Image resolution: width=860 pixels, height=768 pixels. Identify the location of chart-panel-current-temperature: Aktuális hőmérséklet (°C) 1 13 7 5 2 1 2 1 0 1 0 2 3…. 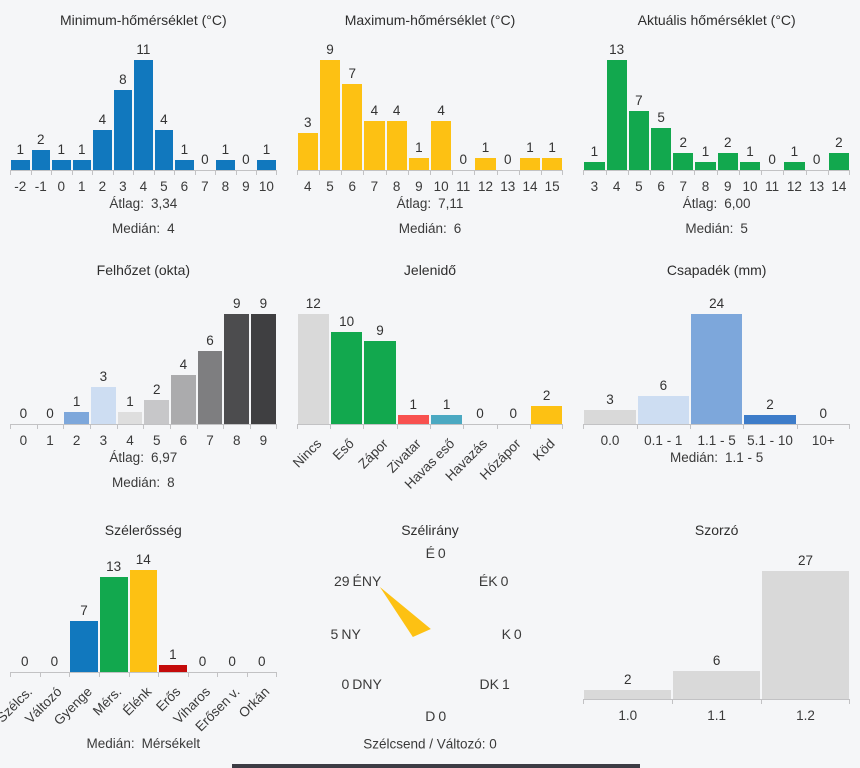
(716, 125).